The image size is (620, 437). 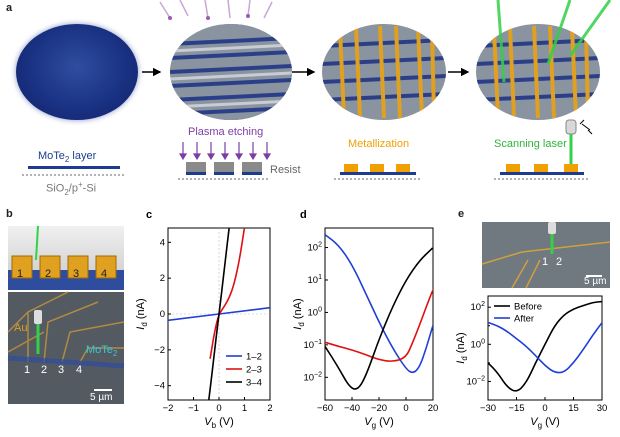 I want to click on legend-label: Before, so click(x=528, y=307).